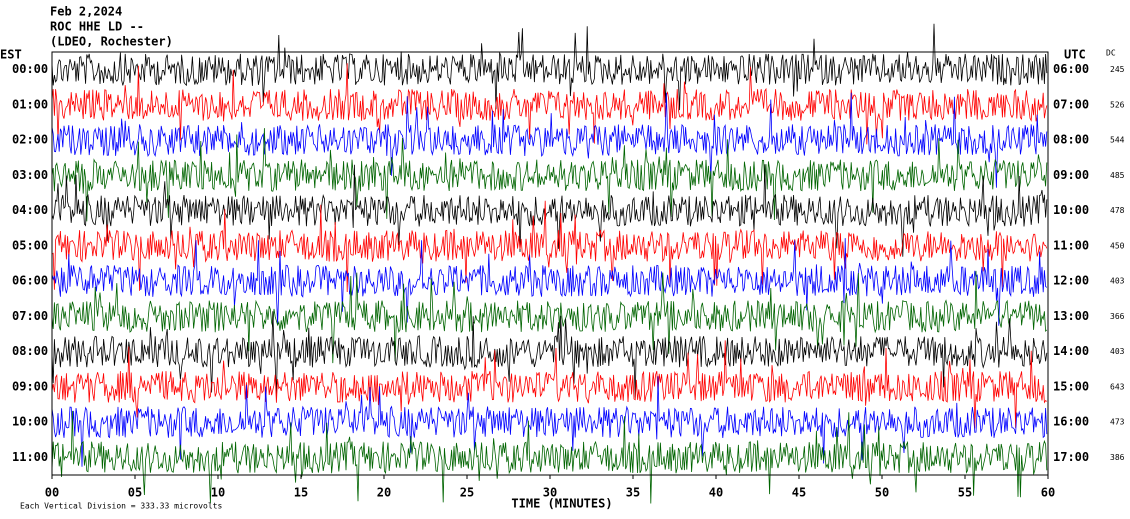  Describe the element at coordinates (550, 493) in the screenshot. I see `x-tick-label: 30` at that location.